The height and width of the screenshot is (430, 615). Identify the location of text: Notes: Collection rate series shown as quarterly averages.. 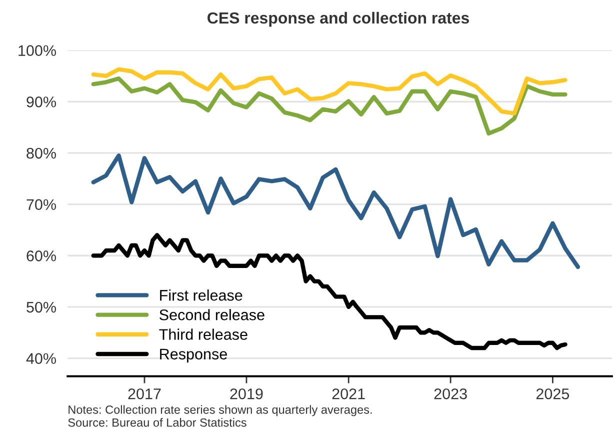
(220, 410).